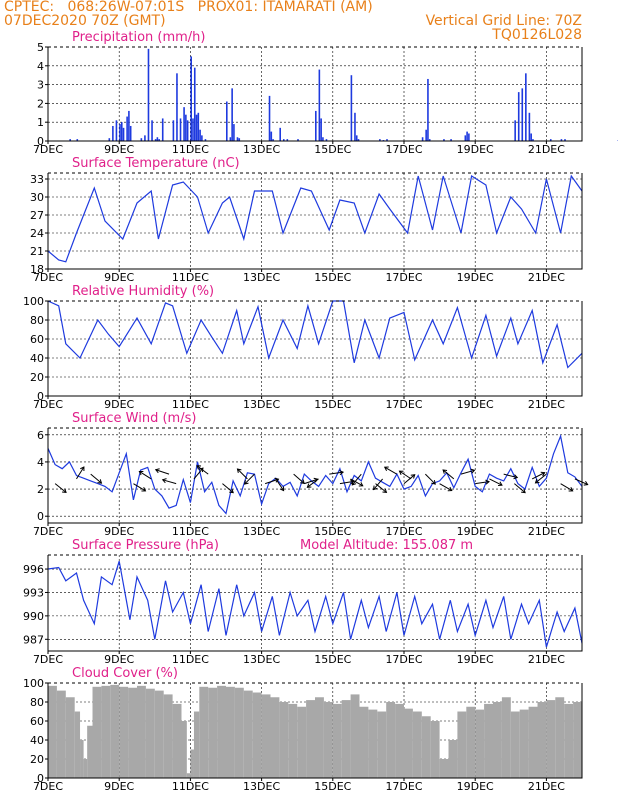 Image resolution: width=618 pixels, height=800 pixels. What do you see at coordinates (37, 721) in the screenshot?
I see `y-tick-label: 60` at bounding box center [37, 721].